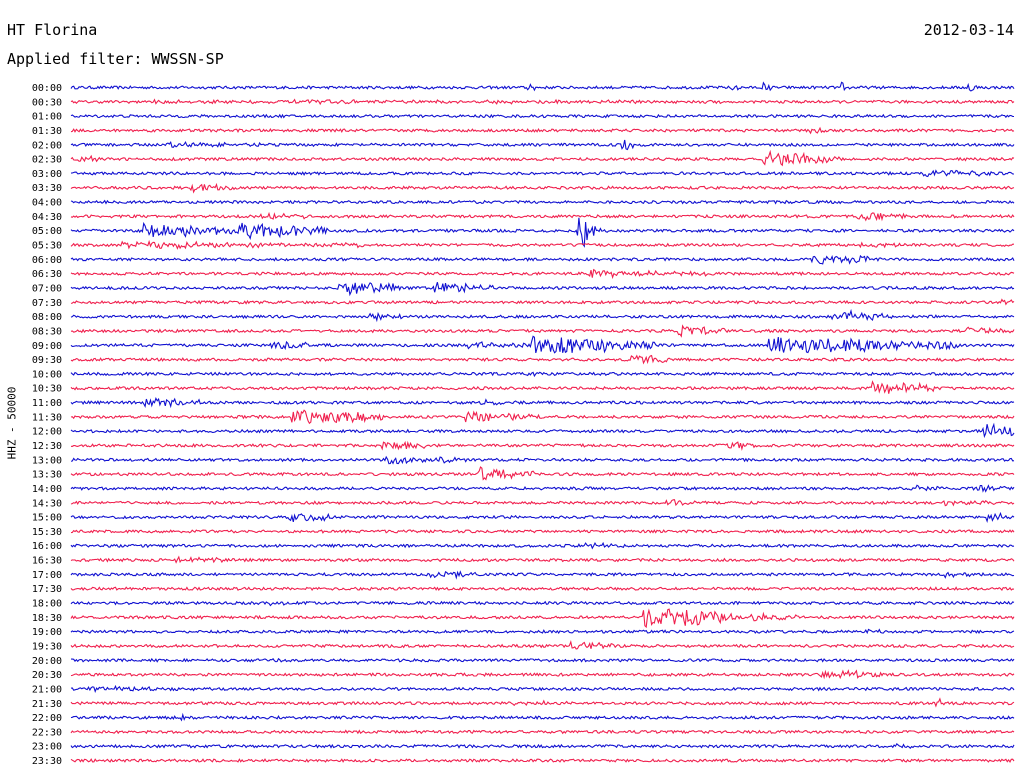  What do you see at coordinates (47, 217) in the screenshot?
I see `row-time-label: 04:30` at bounding box center [47, 217].